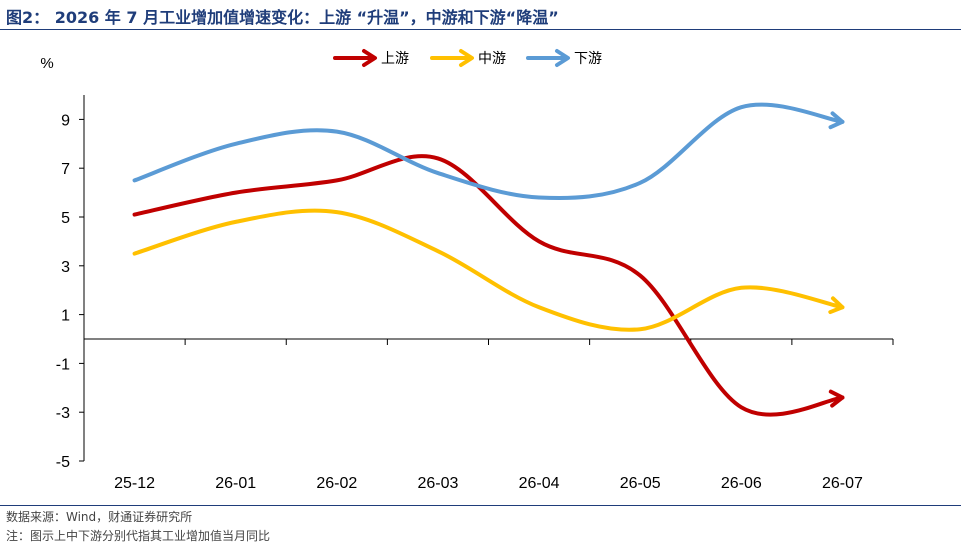 The width and height of the screenshot is (961, 547). What do you see at coordinates (63, 462) in the screenshot?
I see `y-tick-label: -5` at bounding box center [63, 462].